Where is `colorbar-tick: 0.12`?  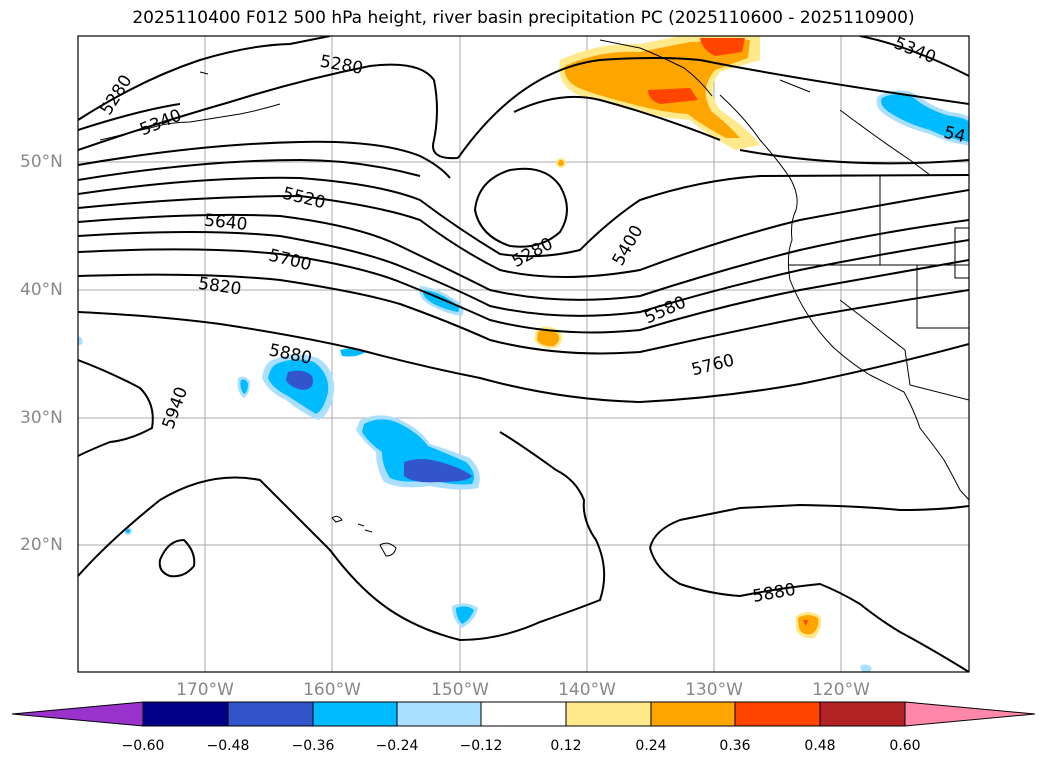
colorbar-tick: 0.12 is located at coordinates (566, 746).